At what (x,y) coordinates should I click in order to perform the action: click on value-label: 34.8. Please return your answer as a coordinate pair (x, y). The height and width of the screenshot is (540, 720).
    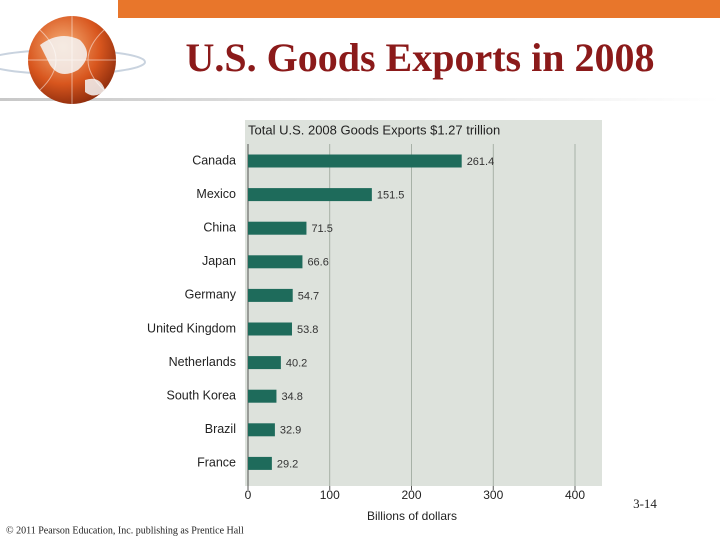
    Looking at the image, I should click on (291, 397).